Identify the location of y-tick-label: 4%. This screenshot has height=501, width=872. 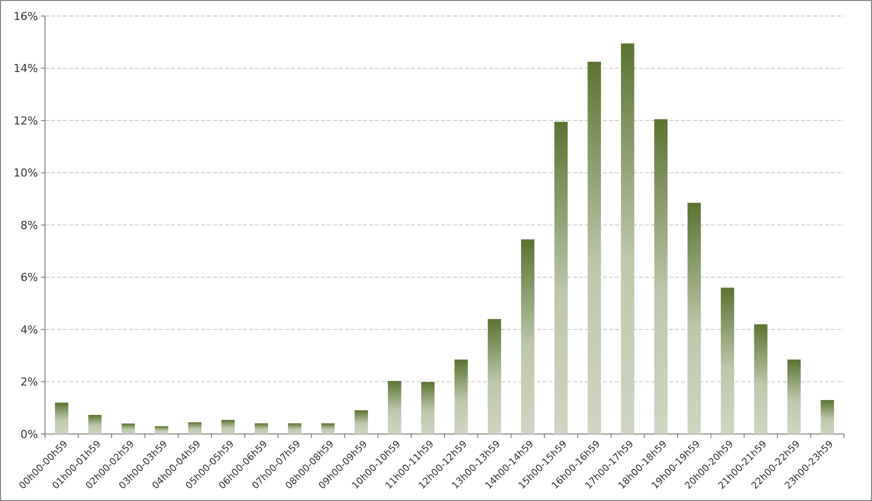
(29, 329).